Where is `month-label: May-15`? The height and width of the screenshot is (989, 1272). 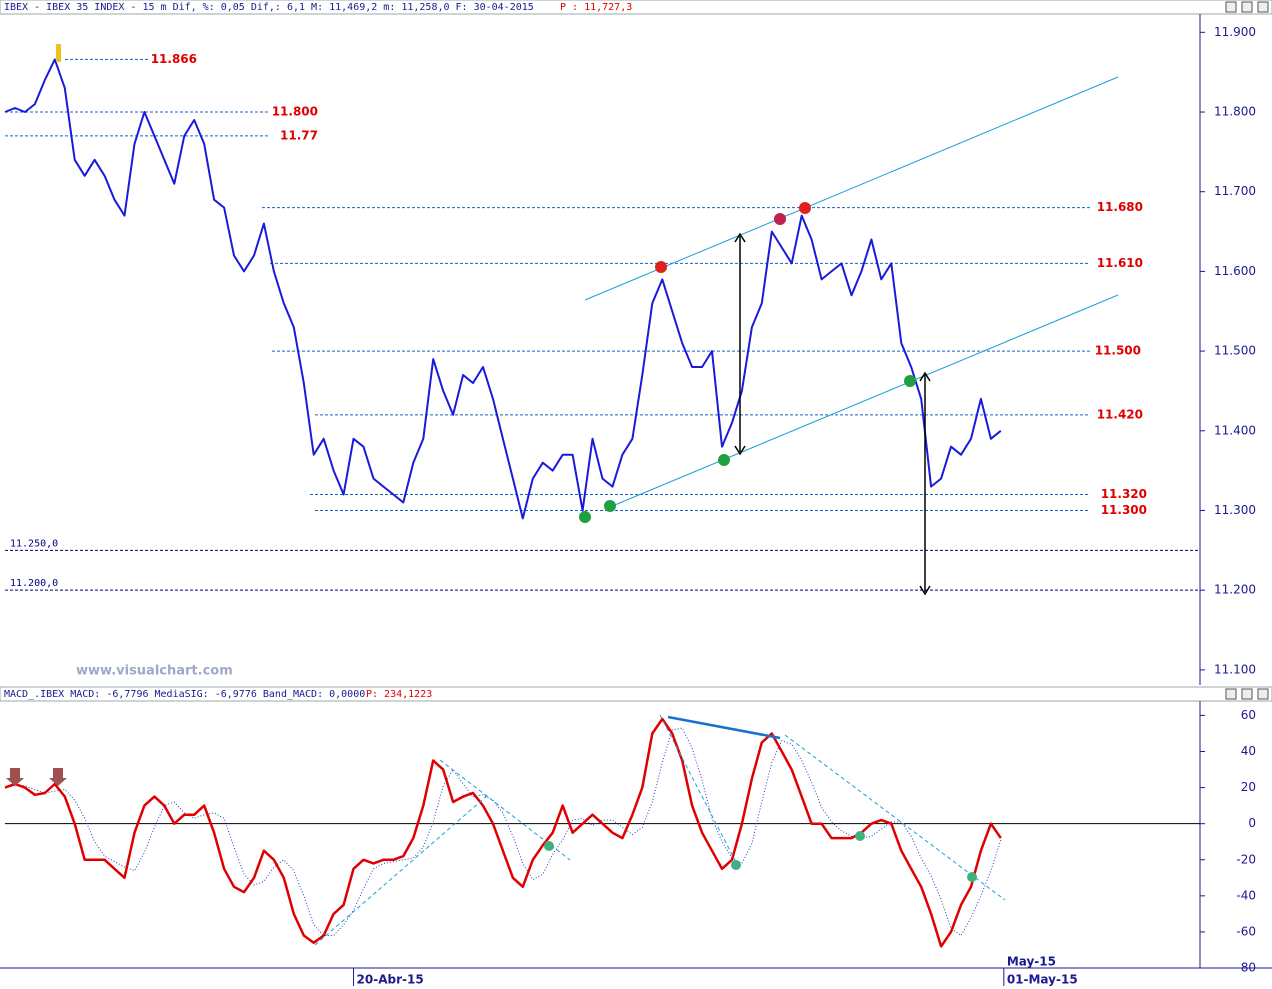
month-label: May-15 is located at coordinates (1031, 962).